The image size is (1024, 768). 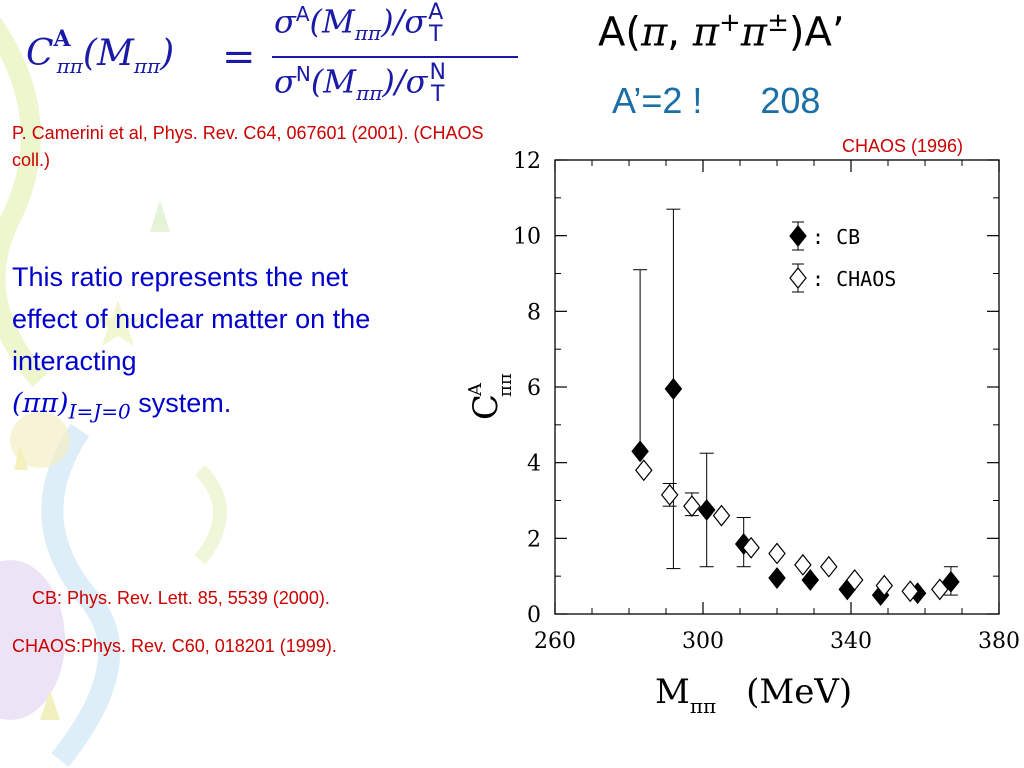 What do you see at coordinates (437, 72) in the screenshot?
I see `formula-den-stack-top: N` at bounding box center [437, 72].